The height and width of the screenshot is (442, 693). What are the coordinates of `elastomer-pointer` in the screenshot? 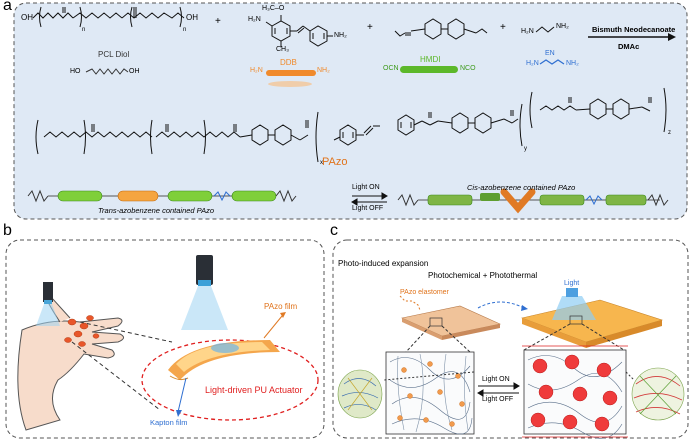 It's located at (410, 303).